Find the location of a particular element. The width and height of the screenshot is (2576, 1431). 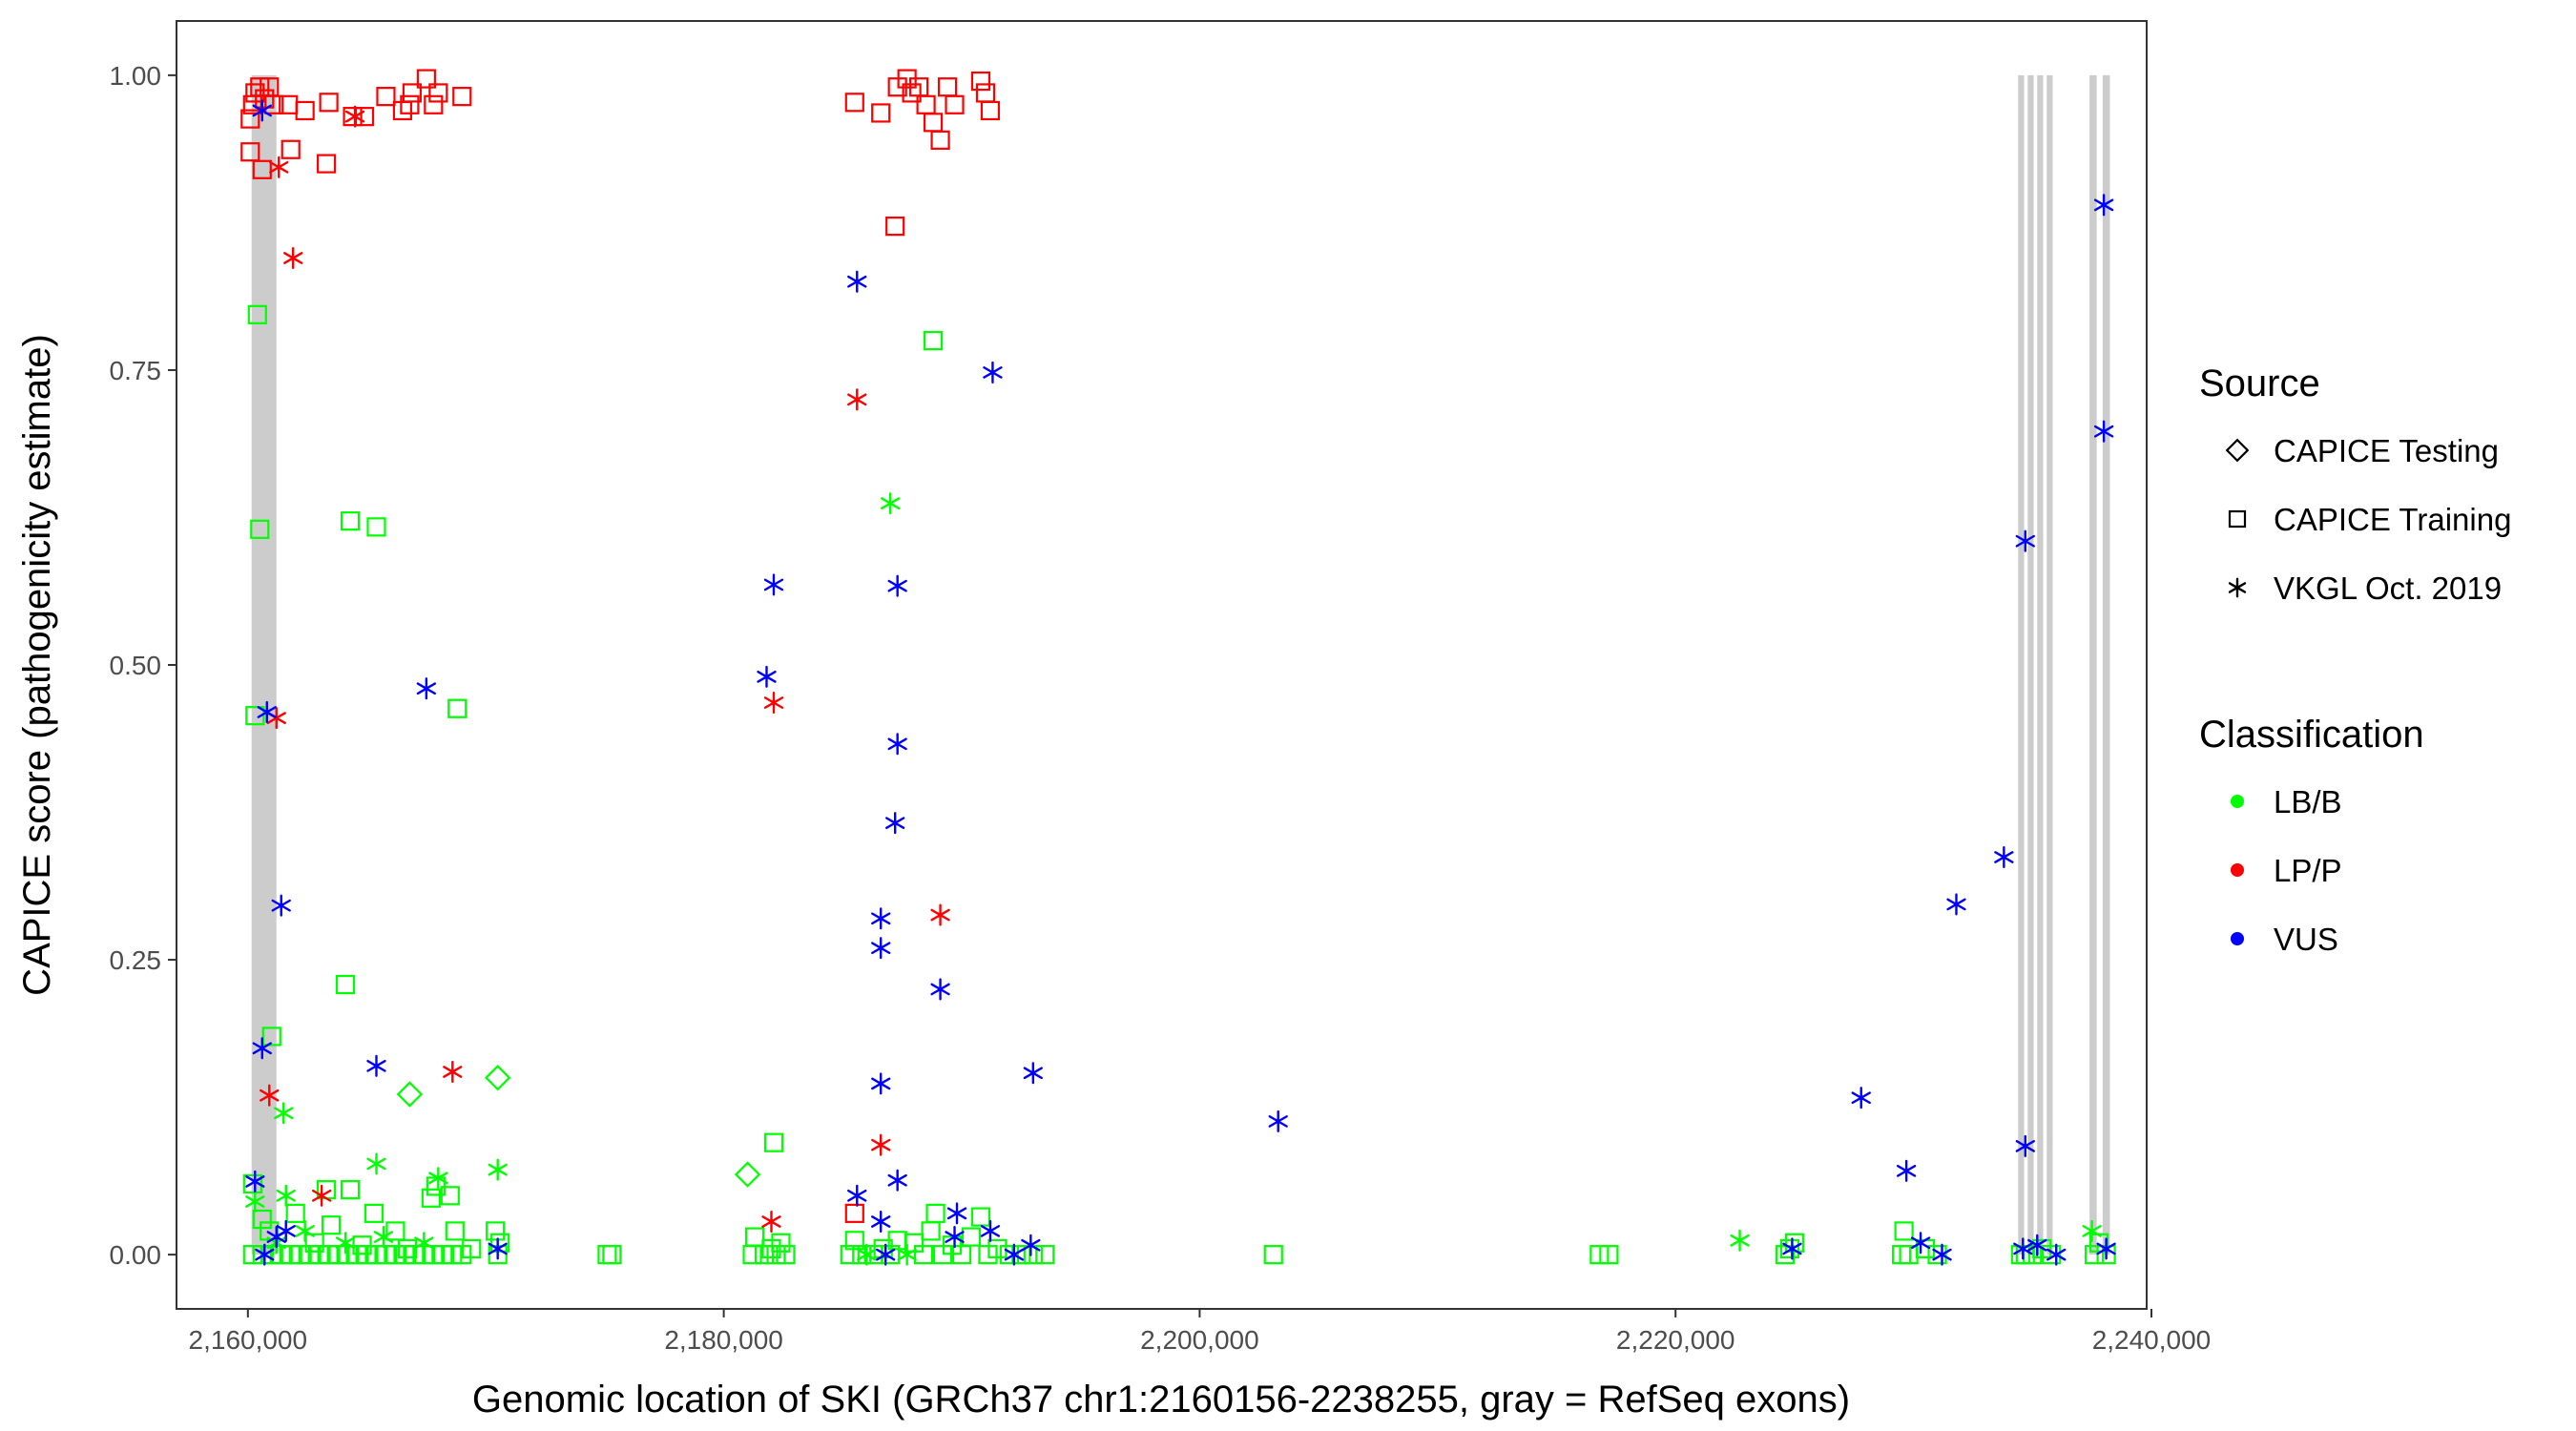

legend-label: VKGL Oct. 2019 is located at coordinates (2388, 588).